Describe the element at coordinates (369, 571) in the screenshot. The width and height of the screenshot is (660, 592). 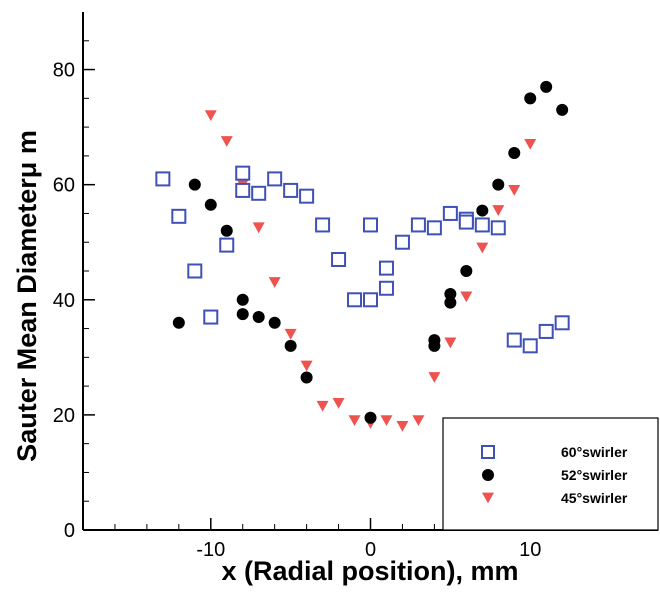
I see `x-axis-label: x (Radial position), mm` at that location.